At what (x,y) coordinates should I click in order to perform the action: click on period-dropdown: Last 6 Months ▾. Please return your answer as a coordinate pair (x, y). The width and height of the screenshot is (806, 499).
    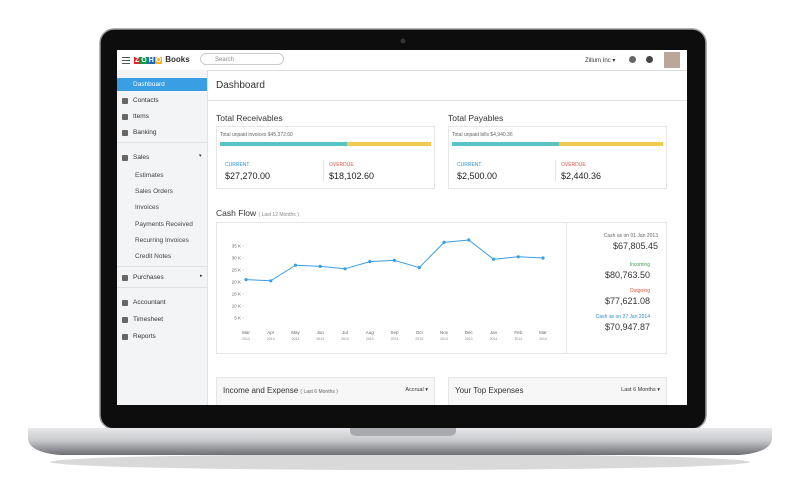
    Looking at the image, I should click on (640, 390).